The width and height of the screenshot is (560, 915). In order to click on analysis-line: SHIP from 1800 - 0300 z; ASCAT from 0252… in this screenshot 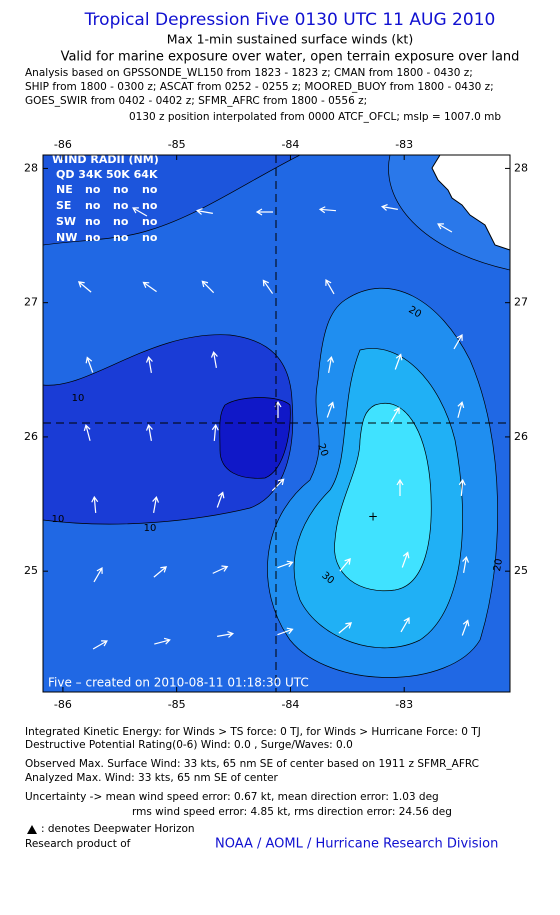, I will do `click(259, 87)`.